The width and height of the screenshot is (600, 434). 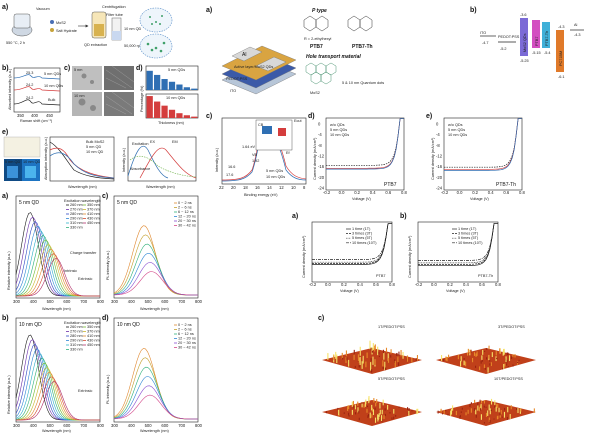 What do you see at coordinates (338, 130) in the screenshot?
I see `jvd-legend-5nm: 5 nm QDs` at bounding box center [338, 130].